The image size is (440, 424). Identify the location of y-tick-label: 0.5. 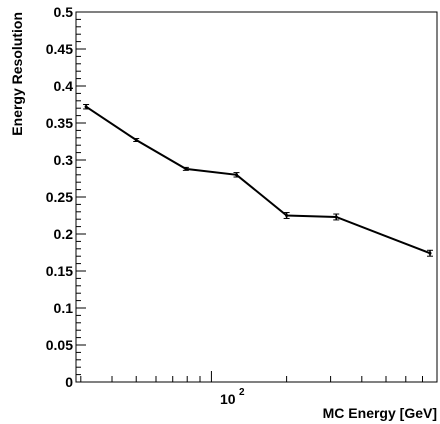
(64, 12).